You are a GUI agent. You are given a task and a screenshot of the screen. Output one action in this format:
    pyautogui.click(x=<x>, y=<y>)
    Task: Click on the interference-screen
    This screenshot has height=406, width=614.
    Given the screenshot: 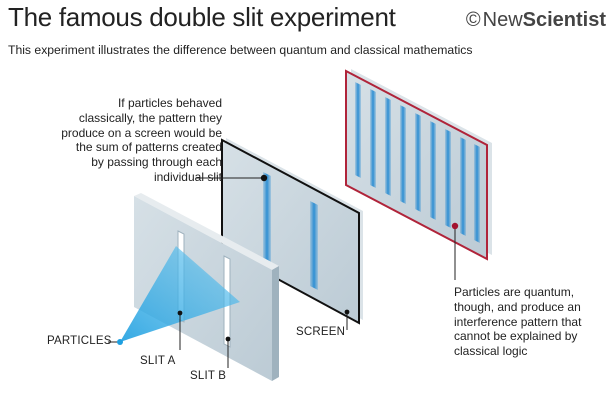 What is the action you would take?
    pyautogui.click(x=418, y=165)
    